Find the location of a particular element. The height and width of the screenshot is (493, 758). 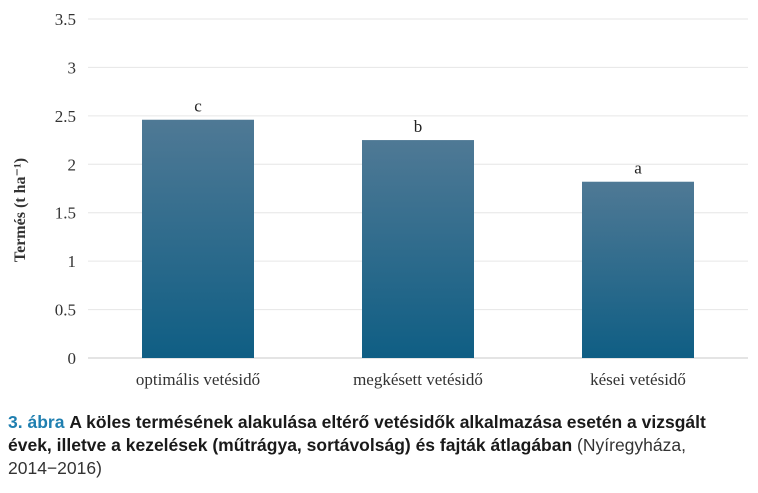

y-tick-label: 3 is located at coordinates (72, 67).